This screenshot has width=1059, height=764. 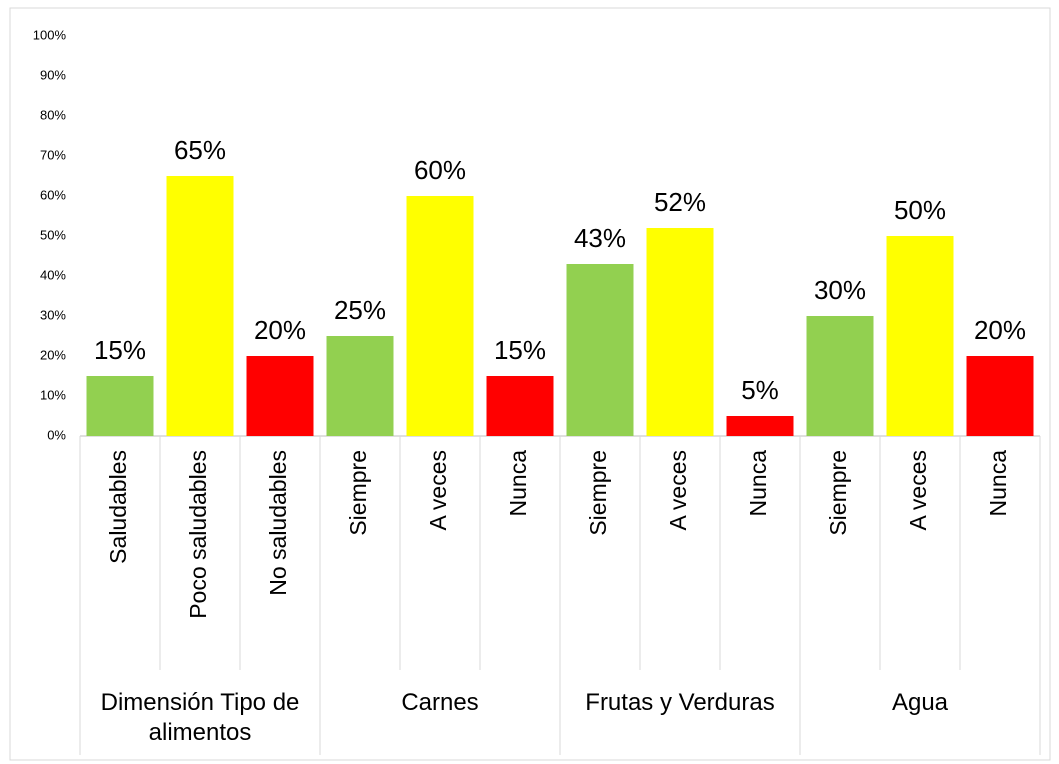 I want to click on y-tick-label: 70%, so click(x=53, y=154).